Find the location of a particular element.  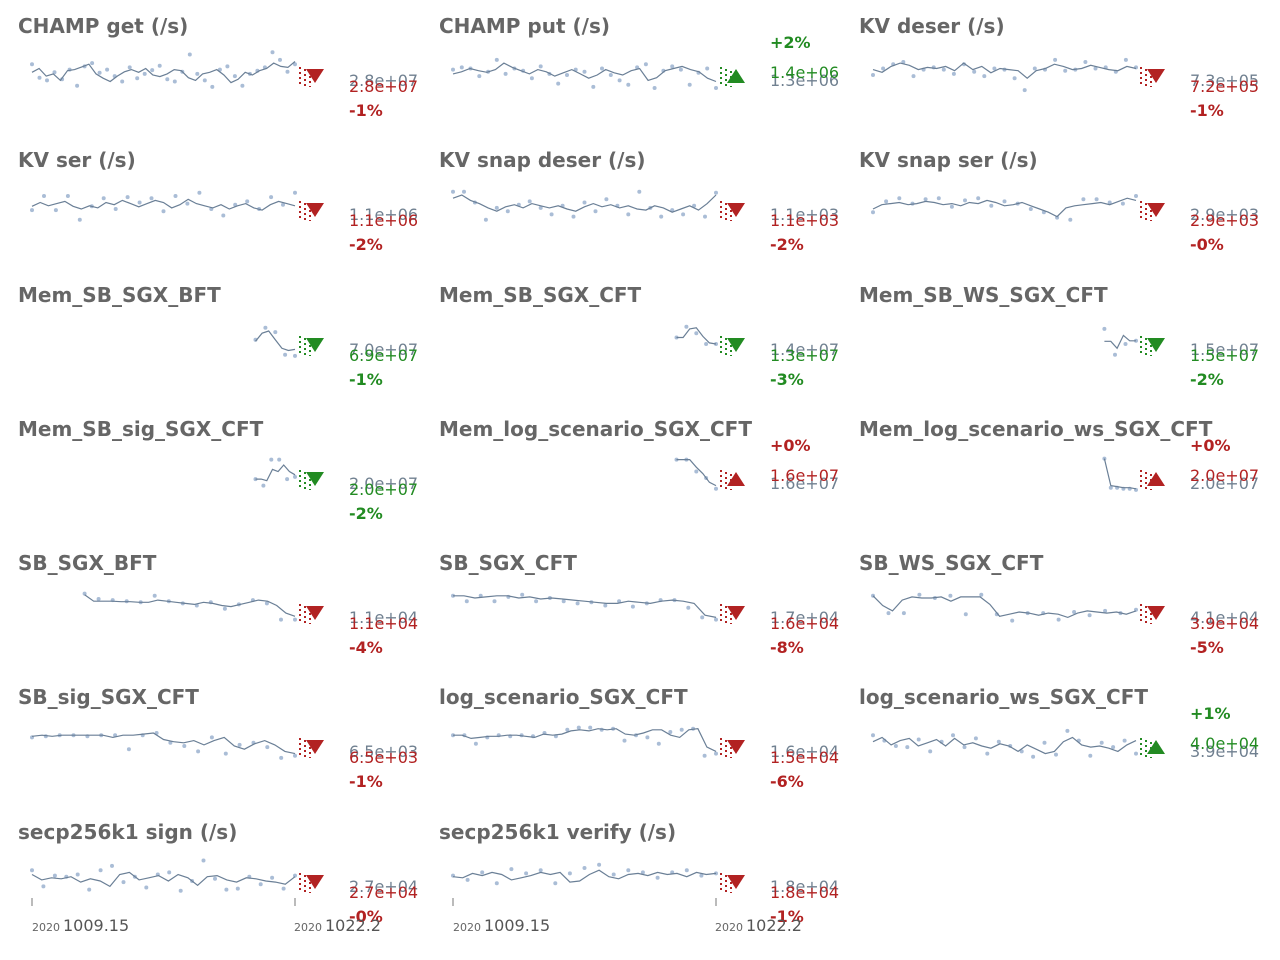

sparkline-panel: KV ser (/s) 1.1e+06 1.1e+06 -2% is located at coordinates (210, 201).